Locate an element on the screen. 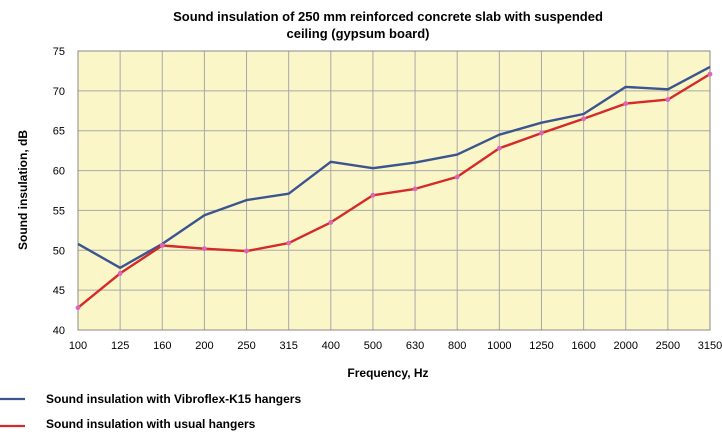 The image size is (722, 440). x-axis-label: Frequency, Hz is located at coordinates (387, 373).